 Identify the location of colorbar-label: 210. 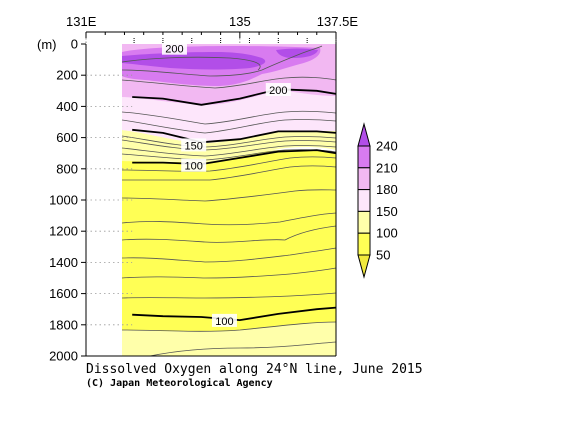
(387, 167).